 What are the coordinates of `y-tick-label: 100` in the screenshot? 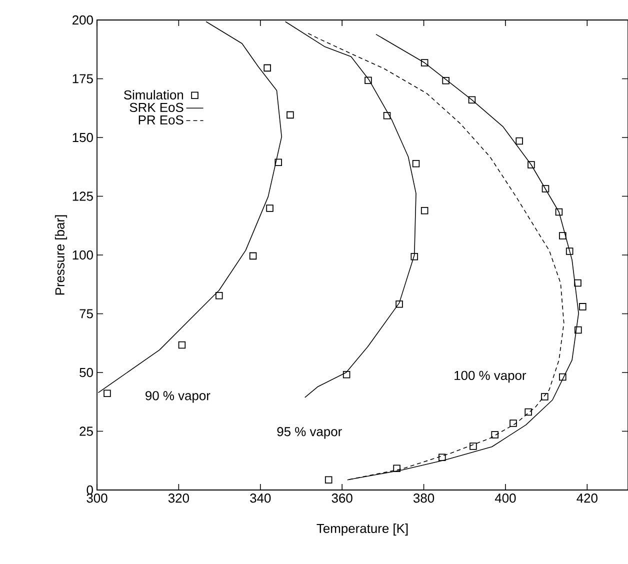 It's located at (82, 255).